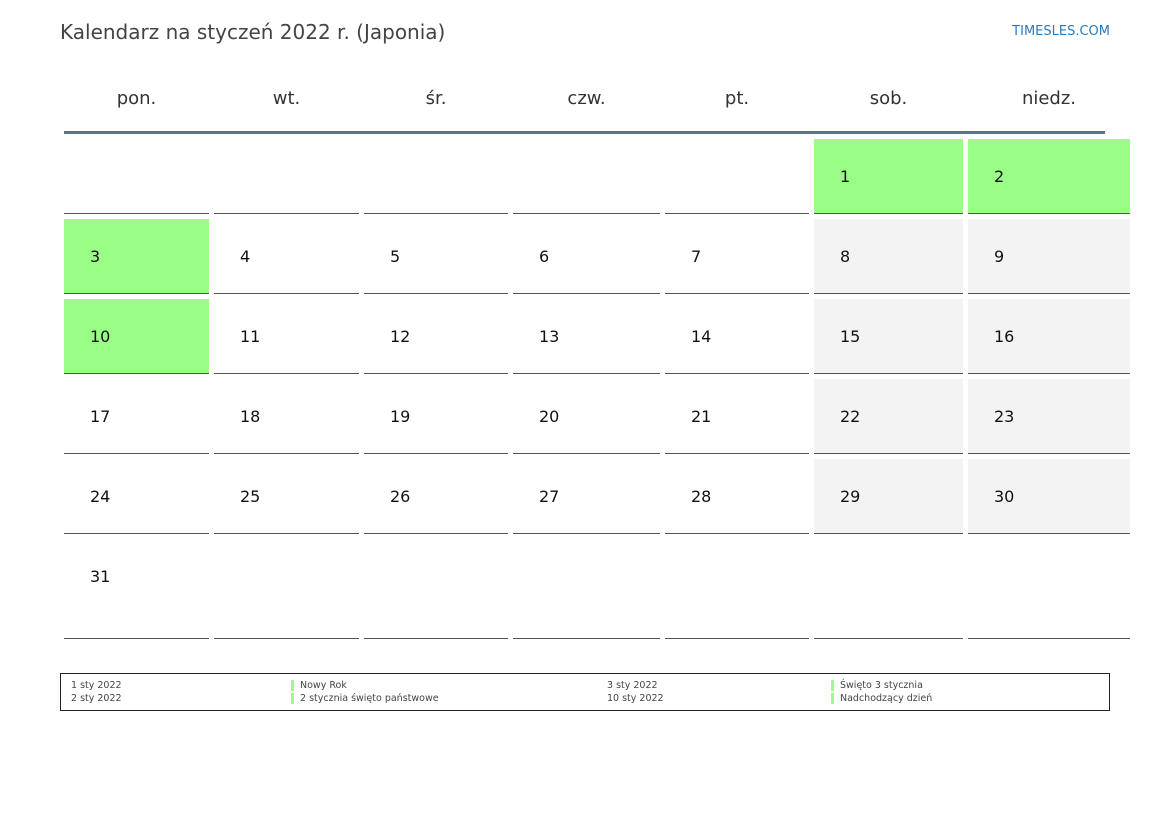  I want to click on day-cell: 26, so click(436, 496).